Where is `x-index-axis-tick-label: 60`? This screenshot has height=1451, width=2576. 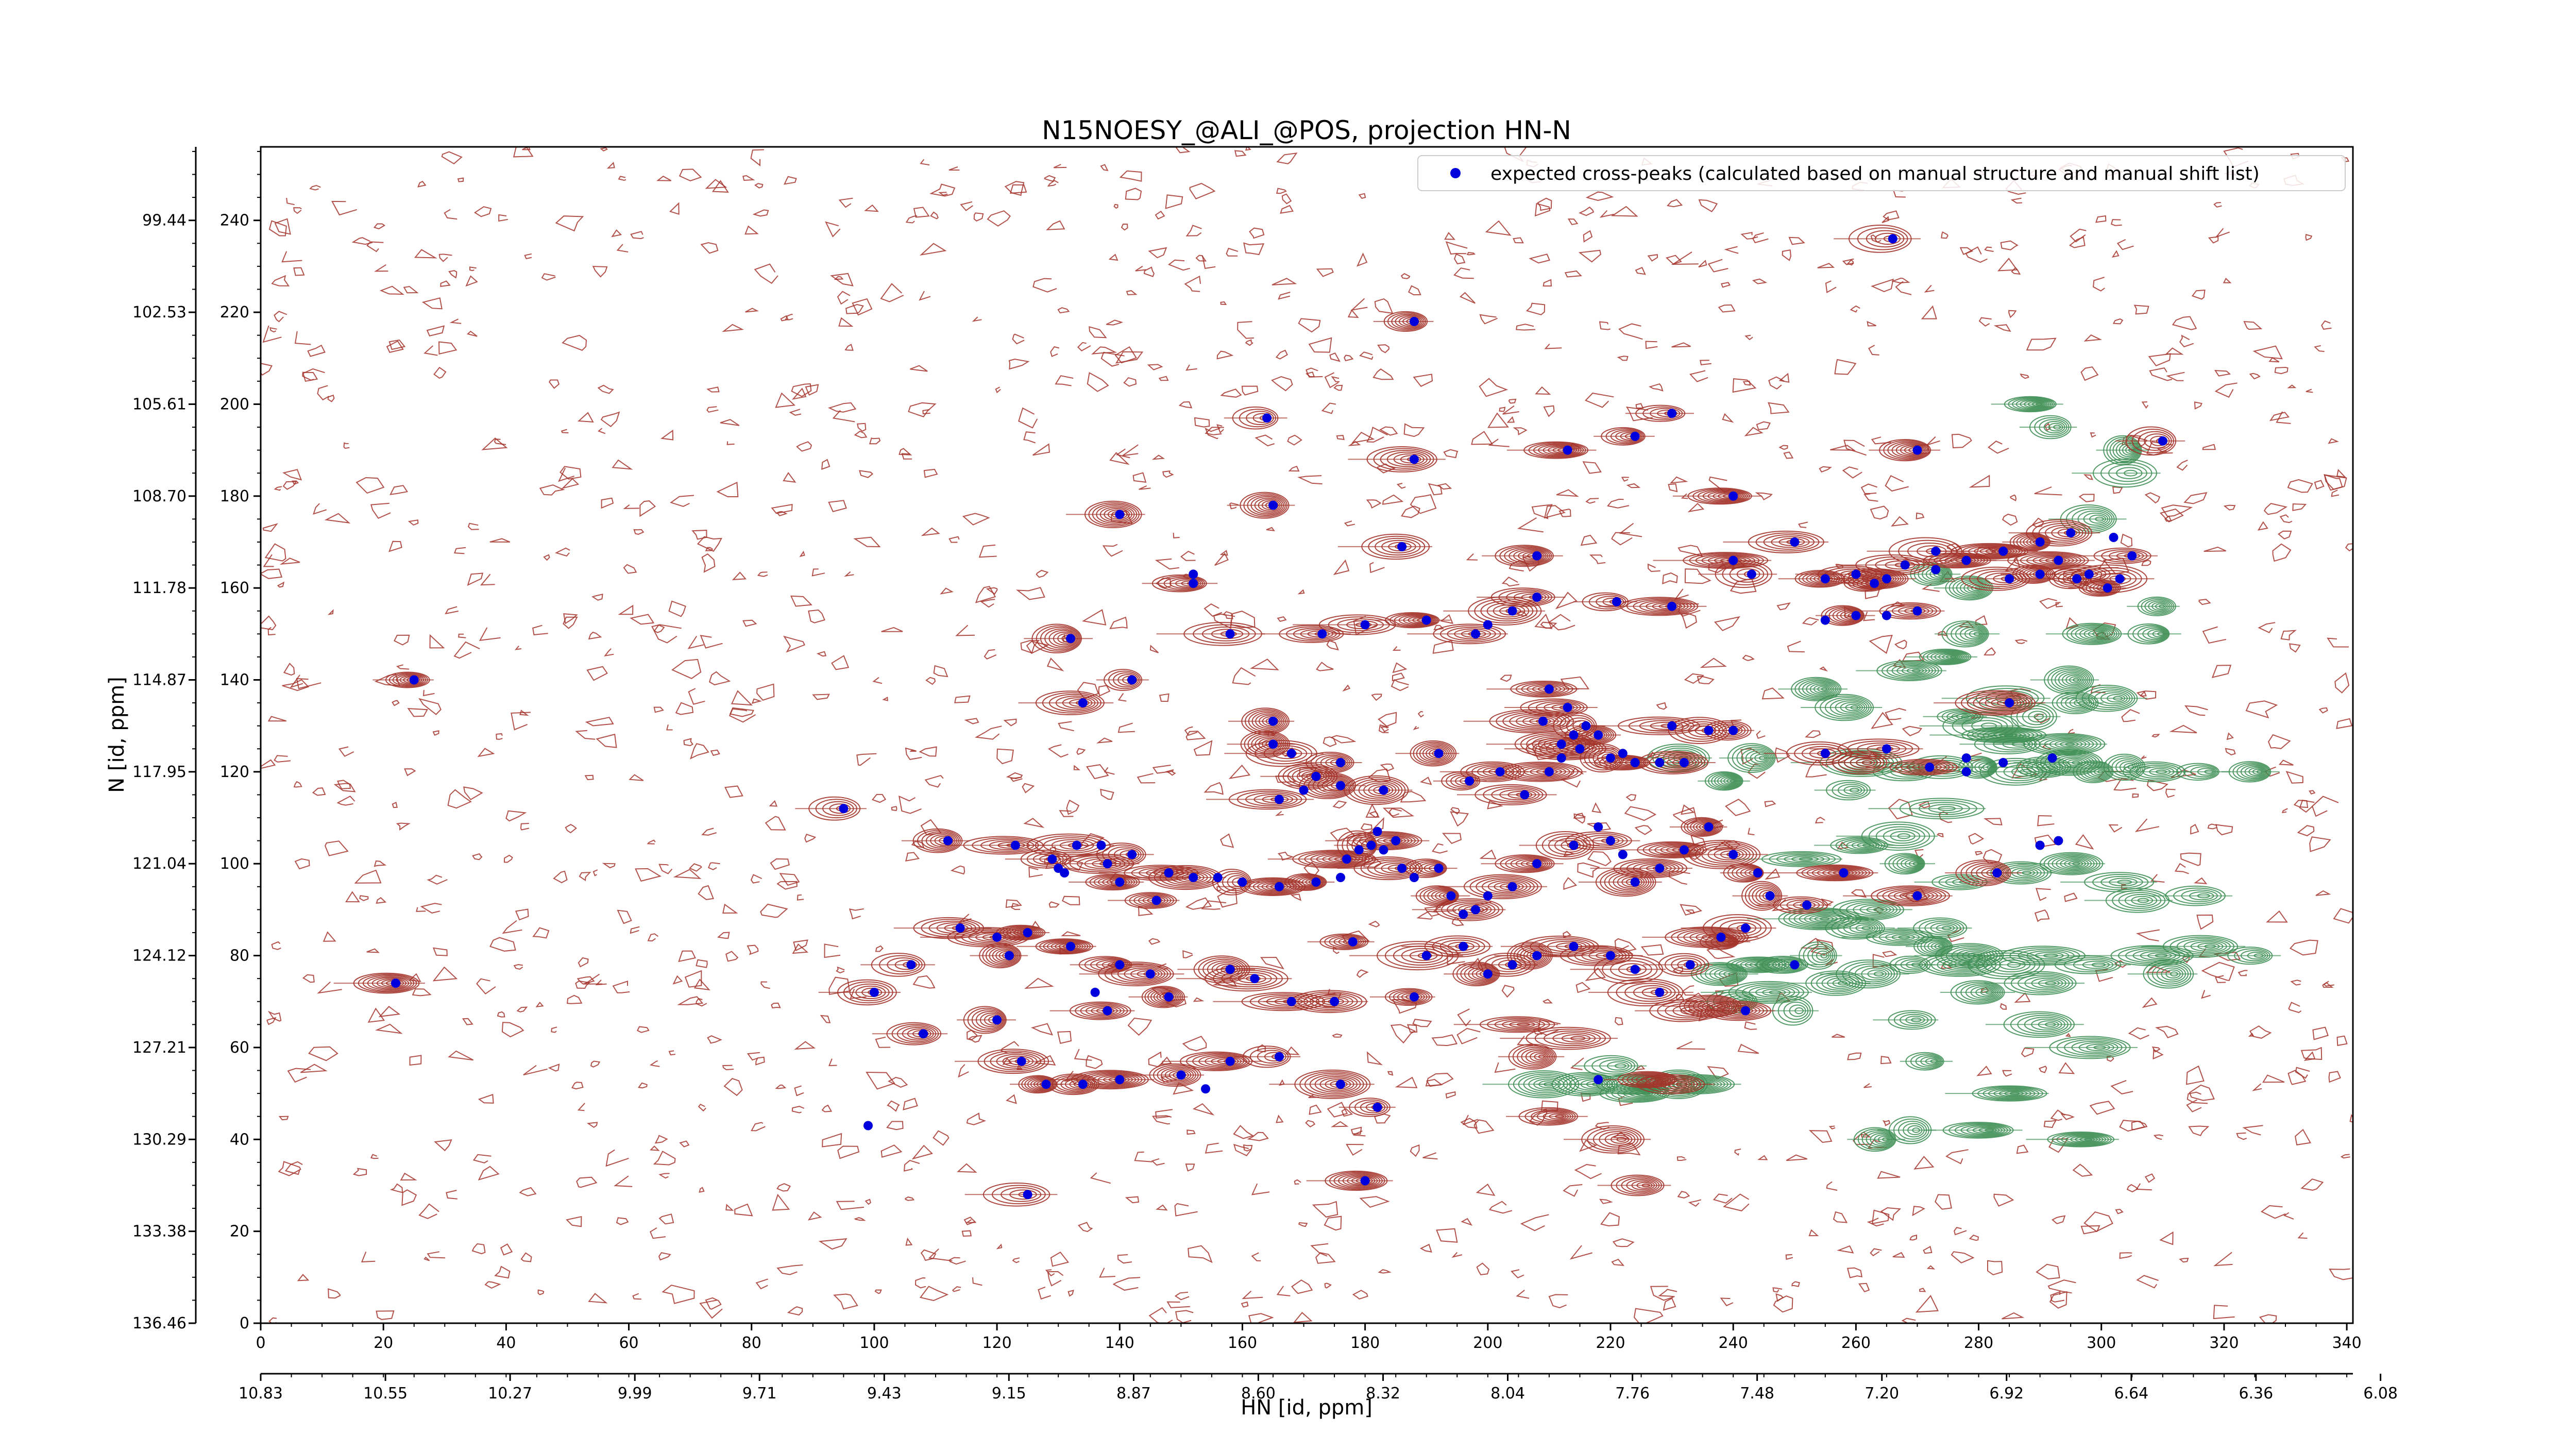 x-index-axis-tick-label: 60 is located at coordinates (628, 1343).